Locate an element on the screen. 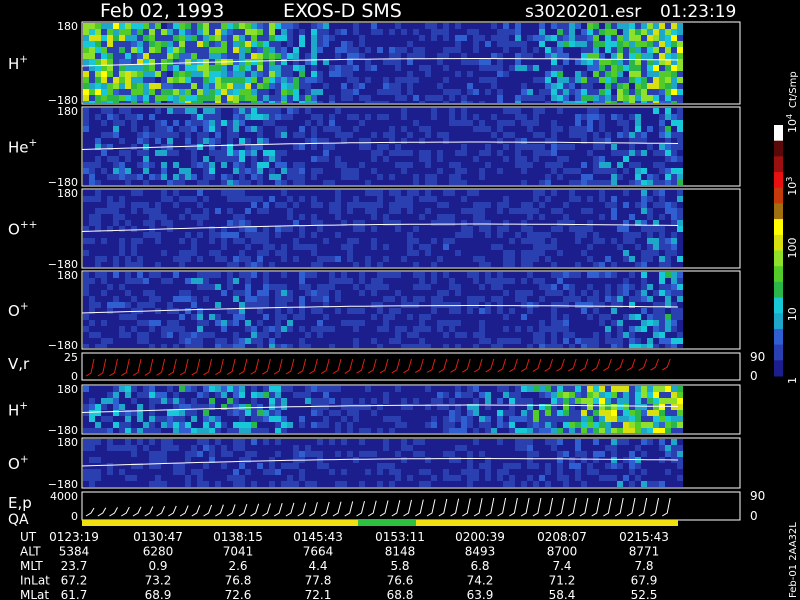  footer-cell: 76.8 is located at coordinates (238, 581).